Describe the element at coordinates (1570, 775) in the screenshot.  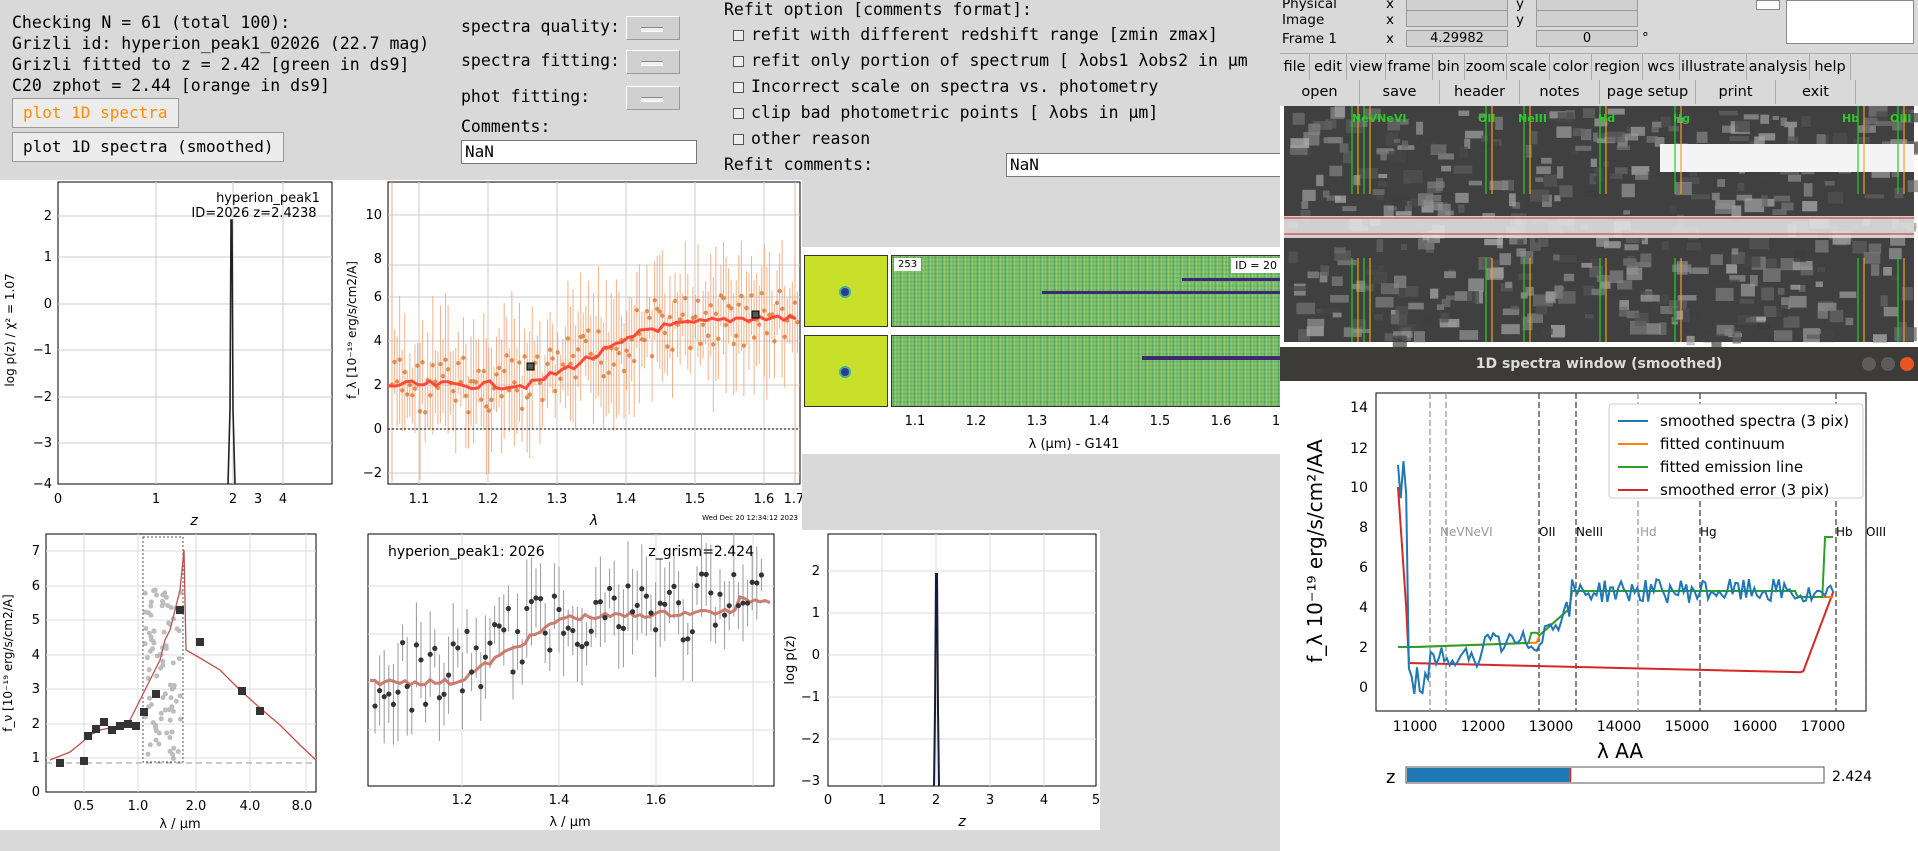
I see `z-slider-handle` at that location.